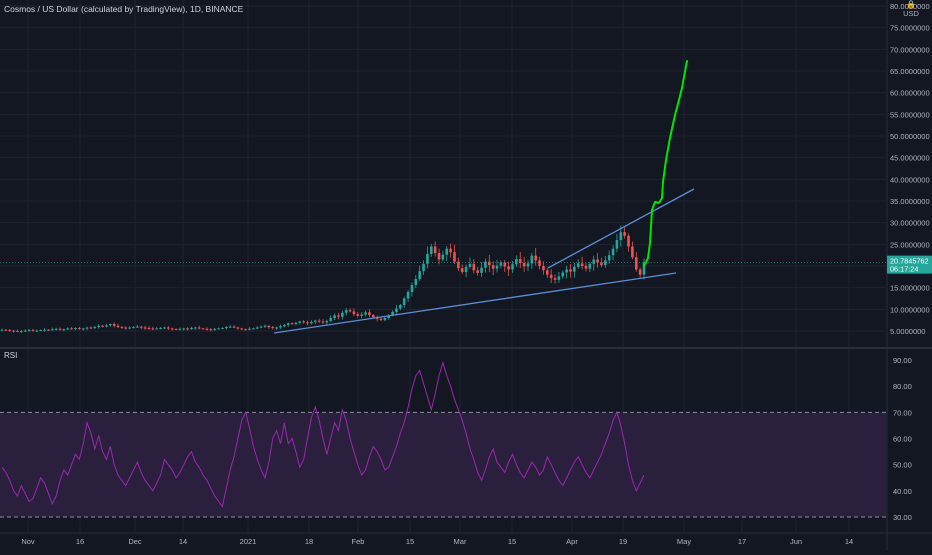 The height and width of the screenshot is (555, 932). Describe the element at coordinates (902, 491) in the screenshot. I see `rsi-tick-label: 40.00` at that location.